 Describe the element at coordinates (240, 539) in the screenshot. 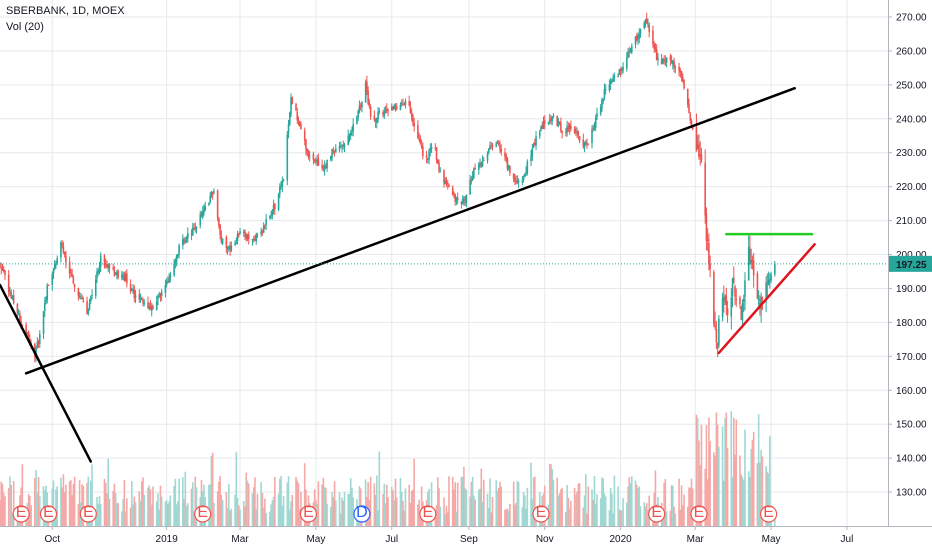

I see `time-tick-label: Mar` at that location.